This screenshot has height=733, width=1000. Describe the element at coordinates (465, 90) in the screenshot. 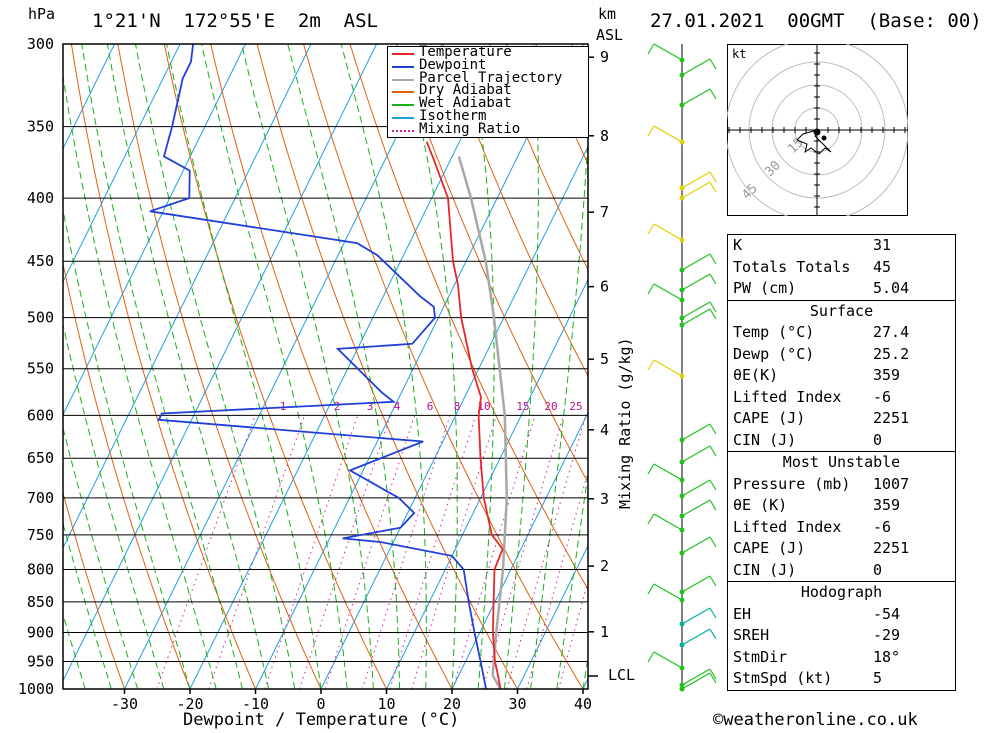

I see `legend-label: Dry Adiabat` at that location.